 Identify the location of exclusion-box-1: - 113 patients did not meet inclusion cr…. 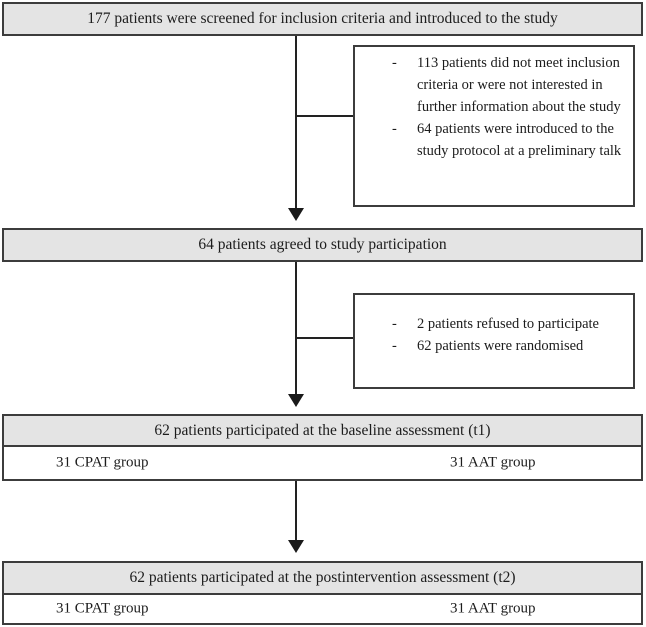
(494, 126).